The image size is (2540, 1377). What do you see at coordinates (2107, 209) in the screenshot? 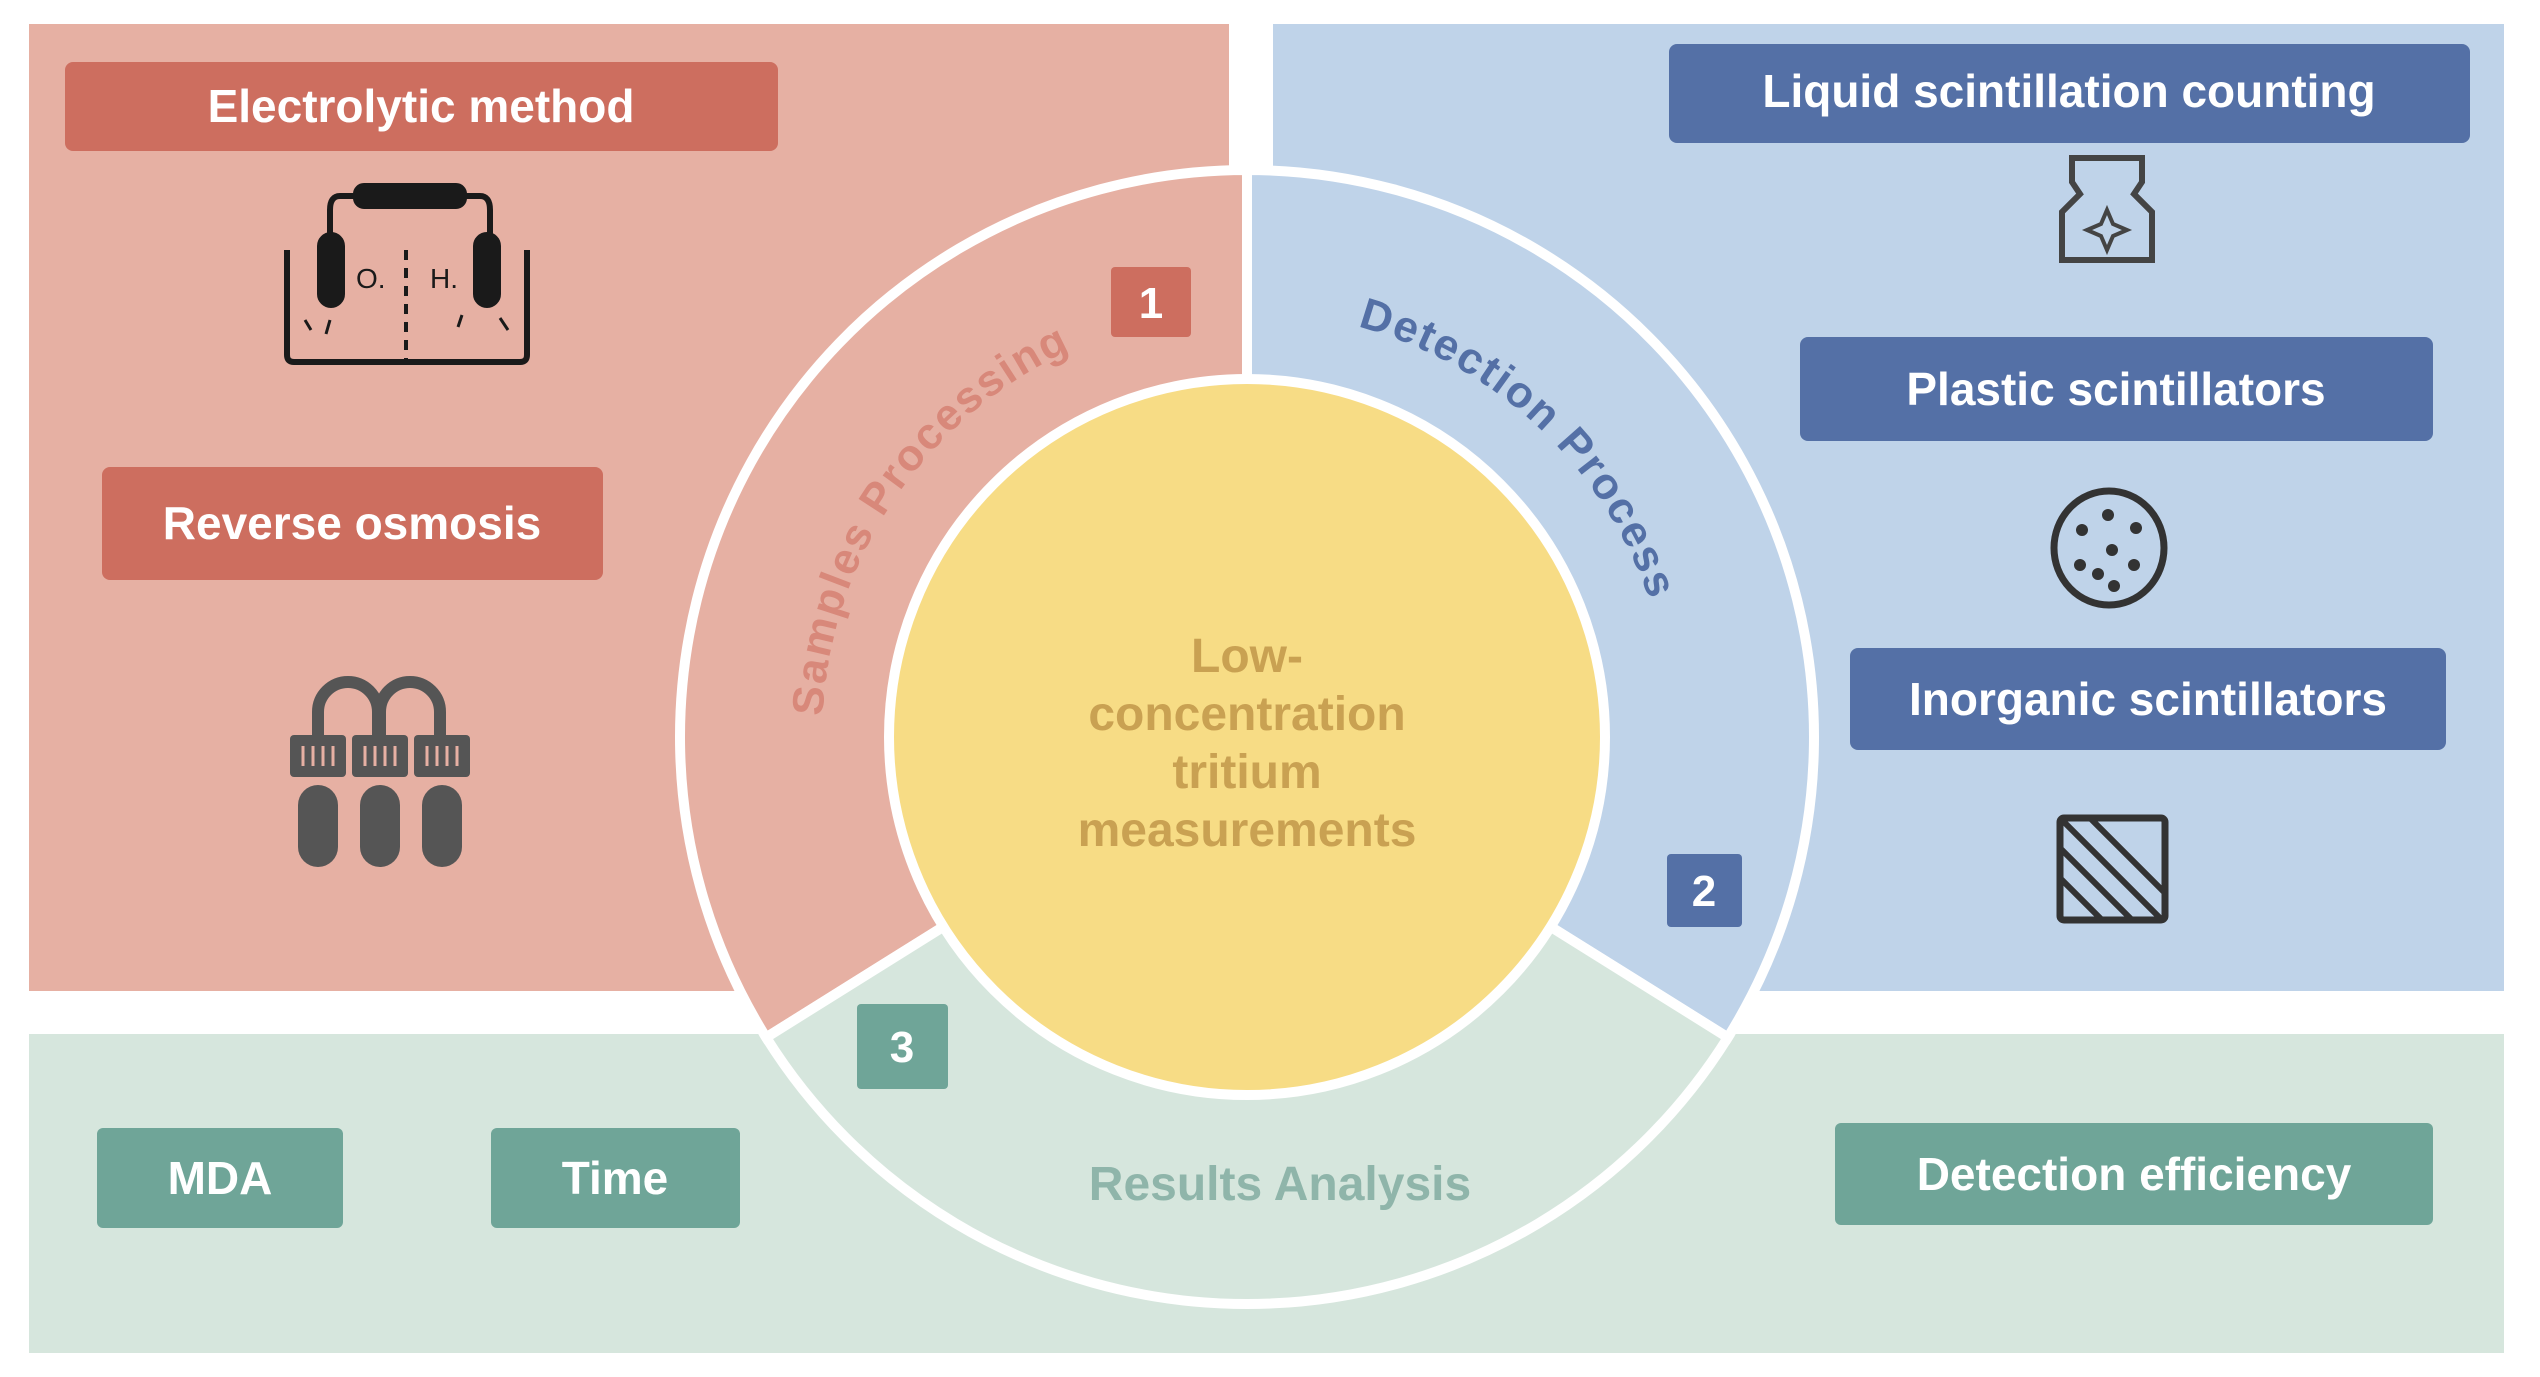
I see `scintillation-vial-icon` at bounding box center [2107, 209].